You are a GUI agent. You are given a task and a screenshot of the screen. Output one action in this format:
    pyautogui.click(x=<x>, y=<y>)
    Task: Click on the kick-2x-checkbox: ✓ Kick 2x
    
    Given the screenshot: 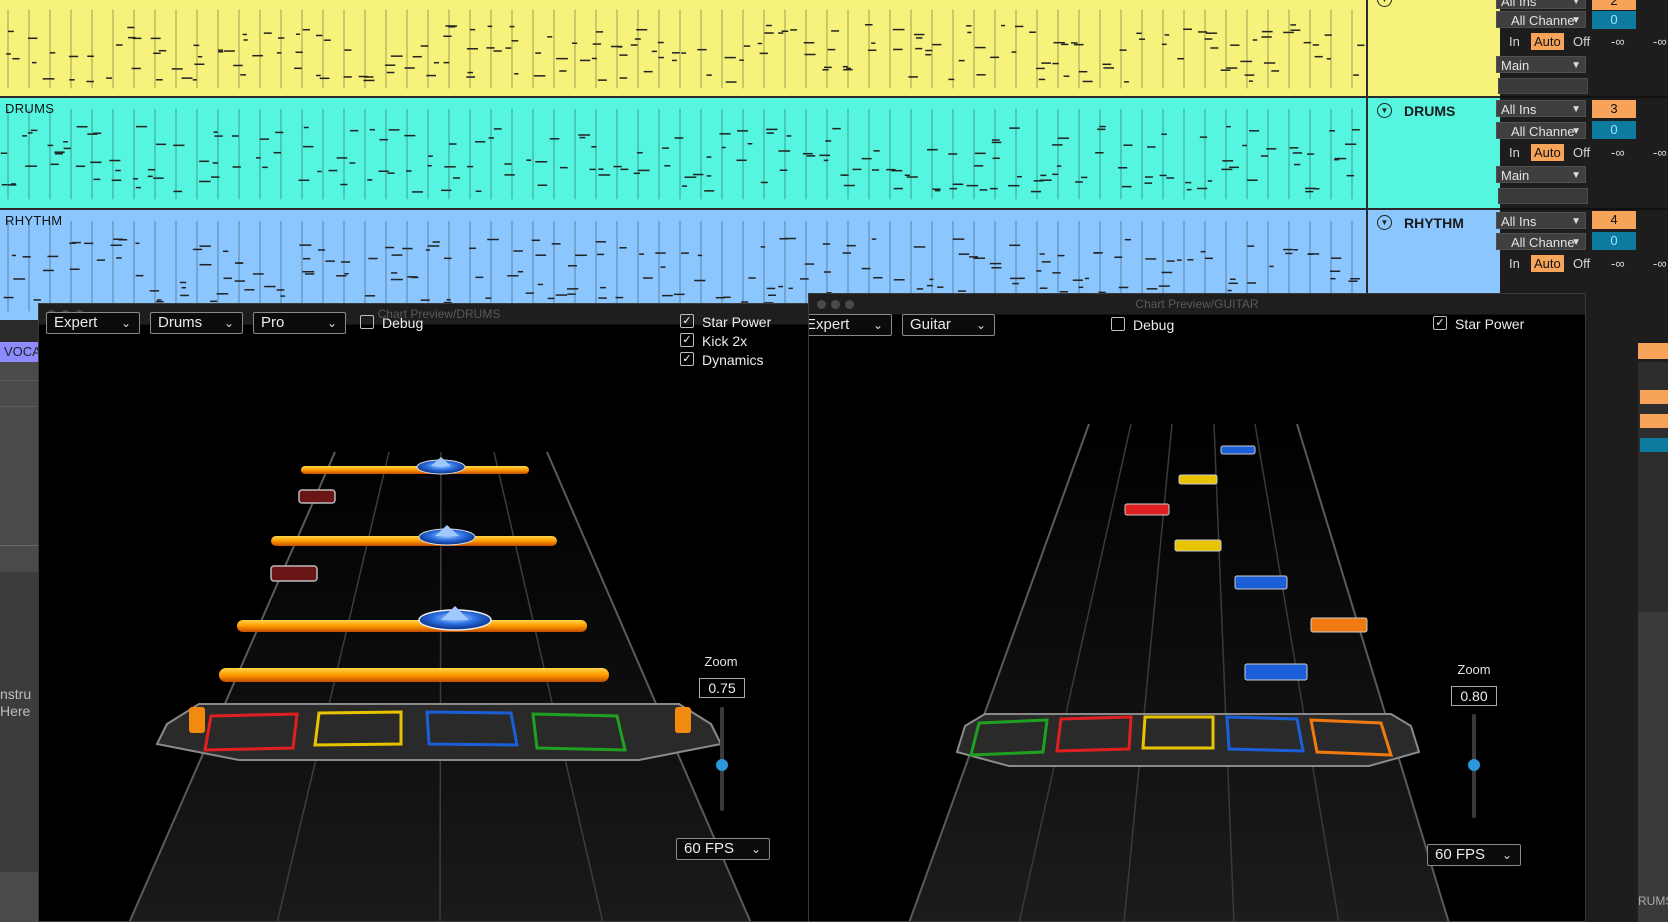 What is the action you would take?
    pyautogui.click(x=713, y=341)
    